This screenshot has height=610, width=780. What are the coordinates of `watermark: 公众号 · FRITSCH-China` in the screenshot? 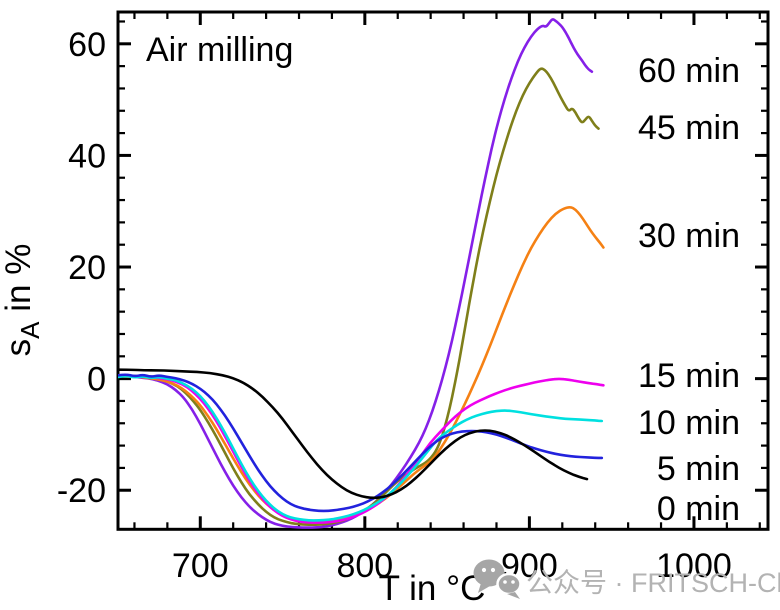 It's located at (626, 579).